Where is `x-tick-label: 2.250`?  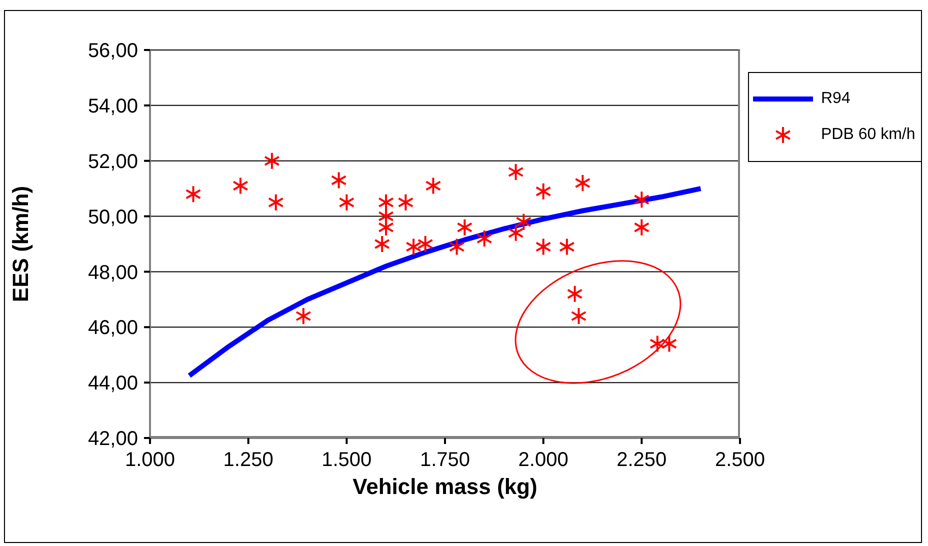 x-tick-label: 2.250 is located at coordinates (641, 460).